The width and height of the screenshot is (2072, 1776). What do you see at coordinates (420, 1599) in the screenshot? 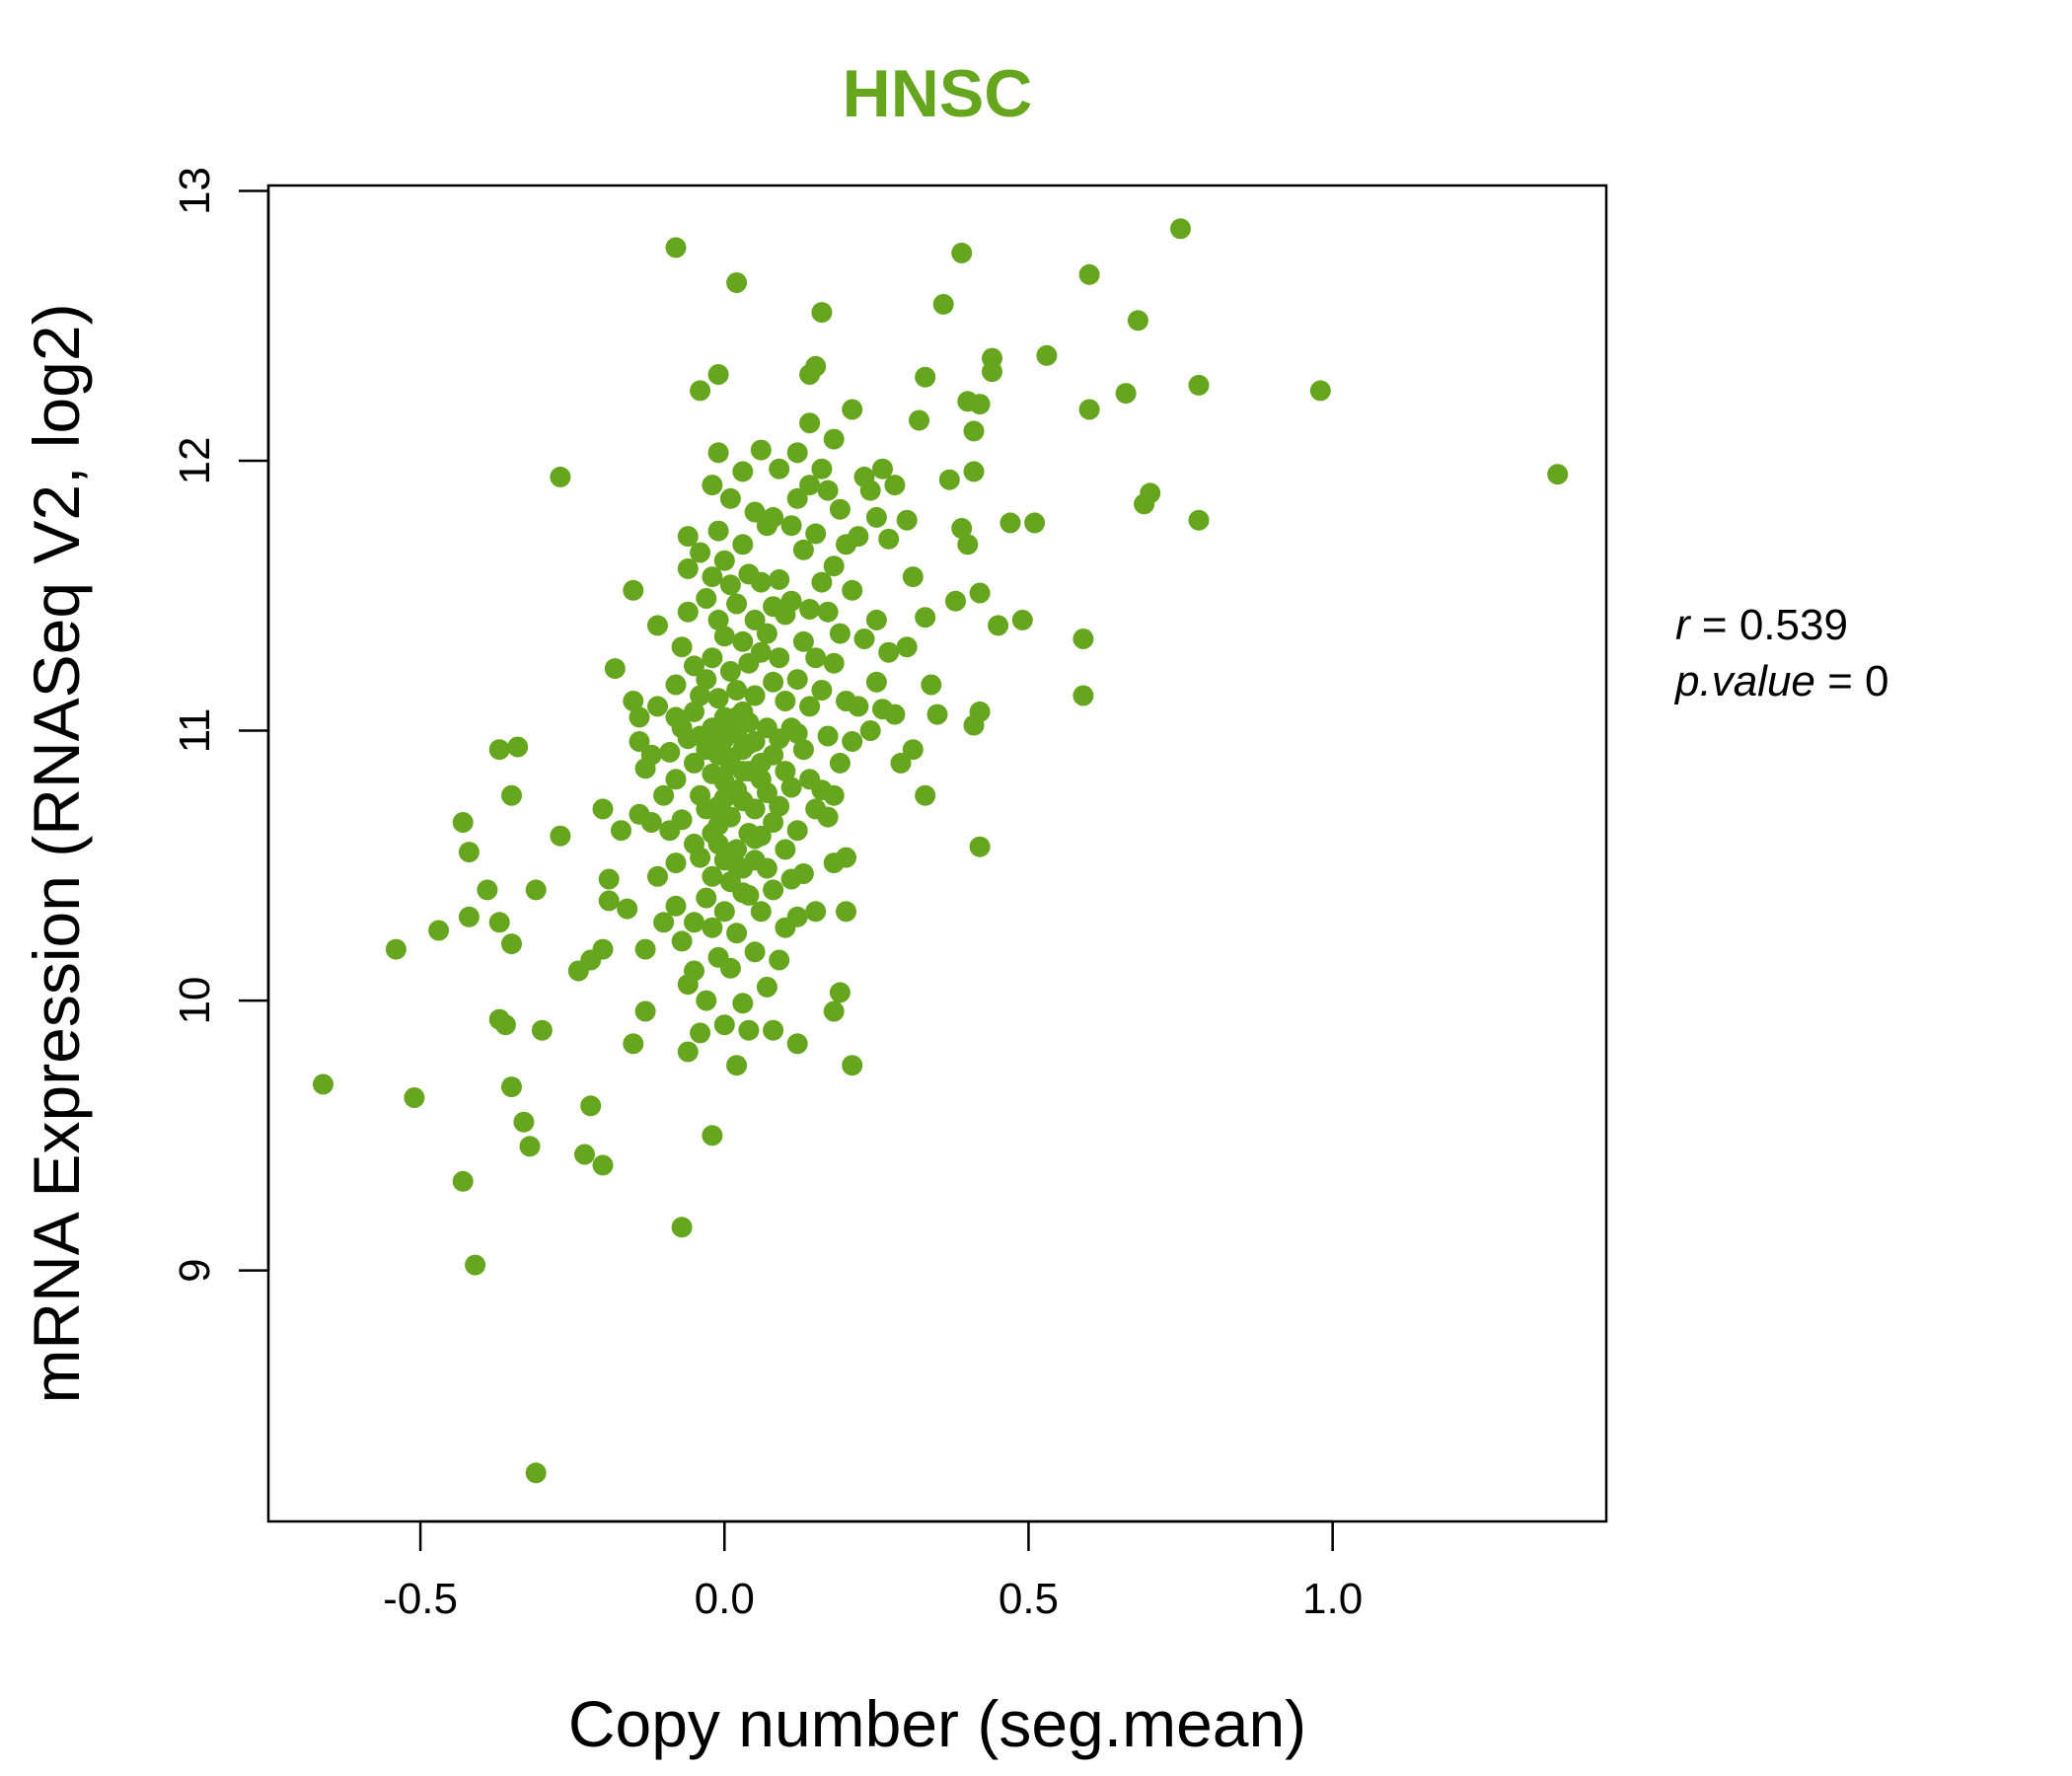
I see `x-tick-label: -0.5` at bounding box center [420, 1599].